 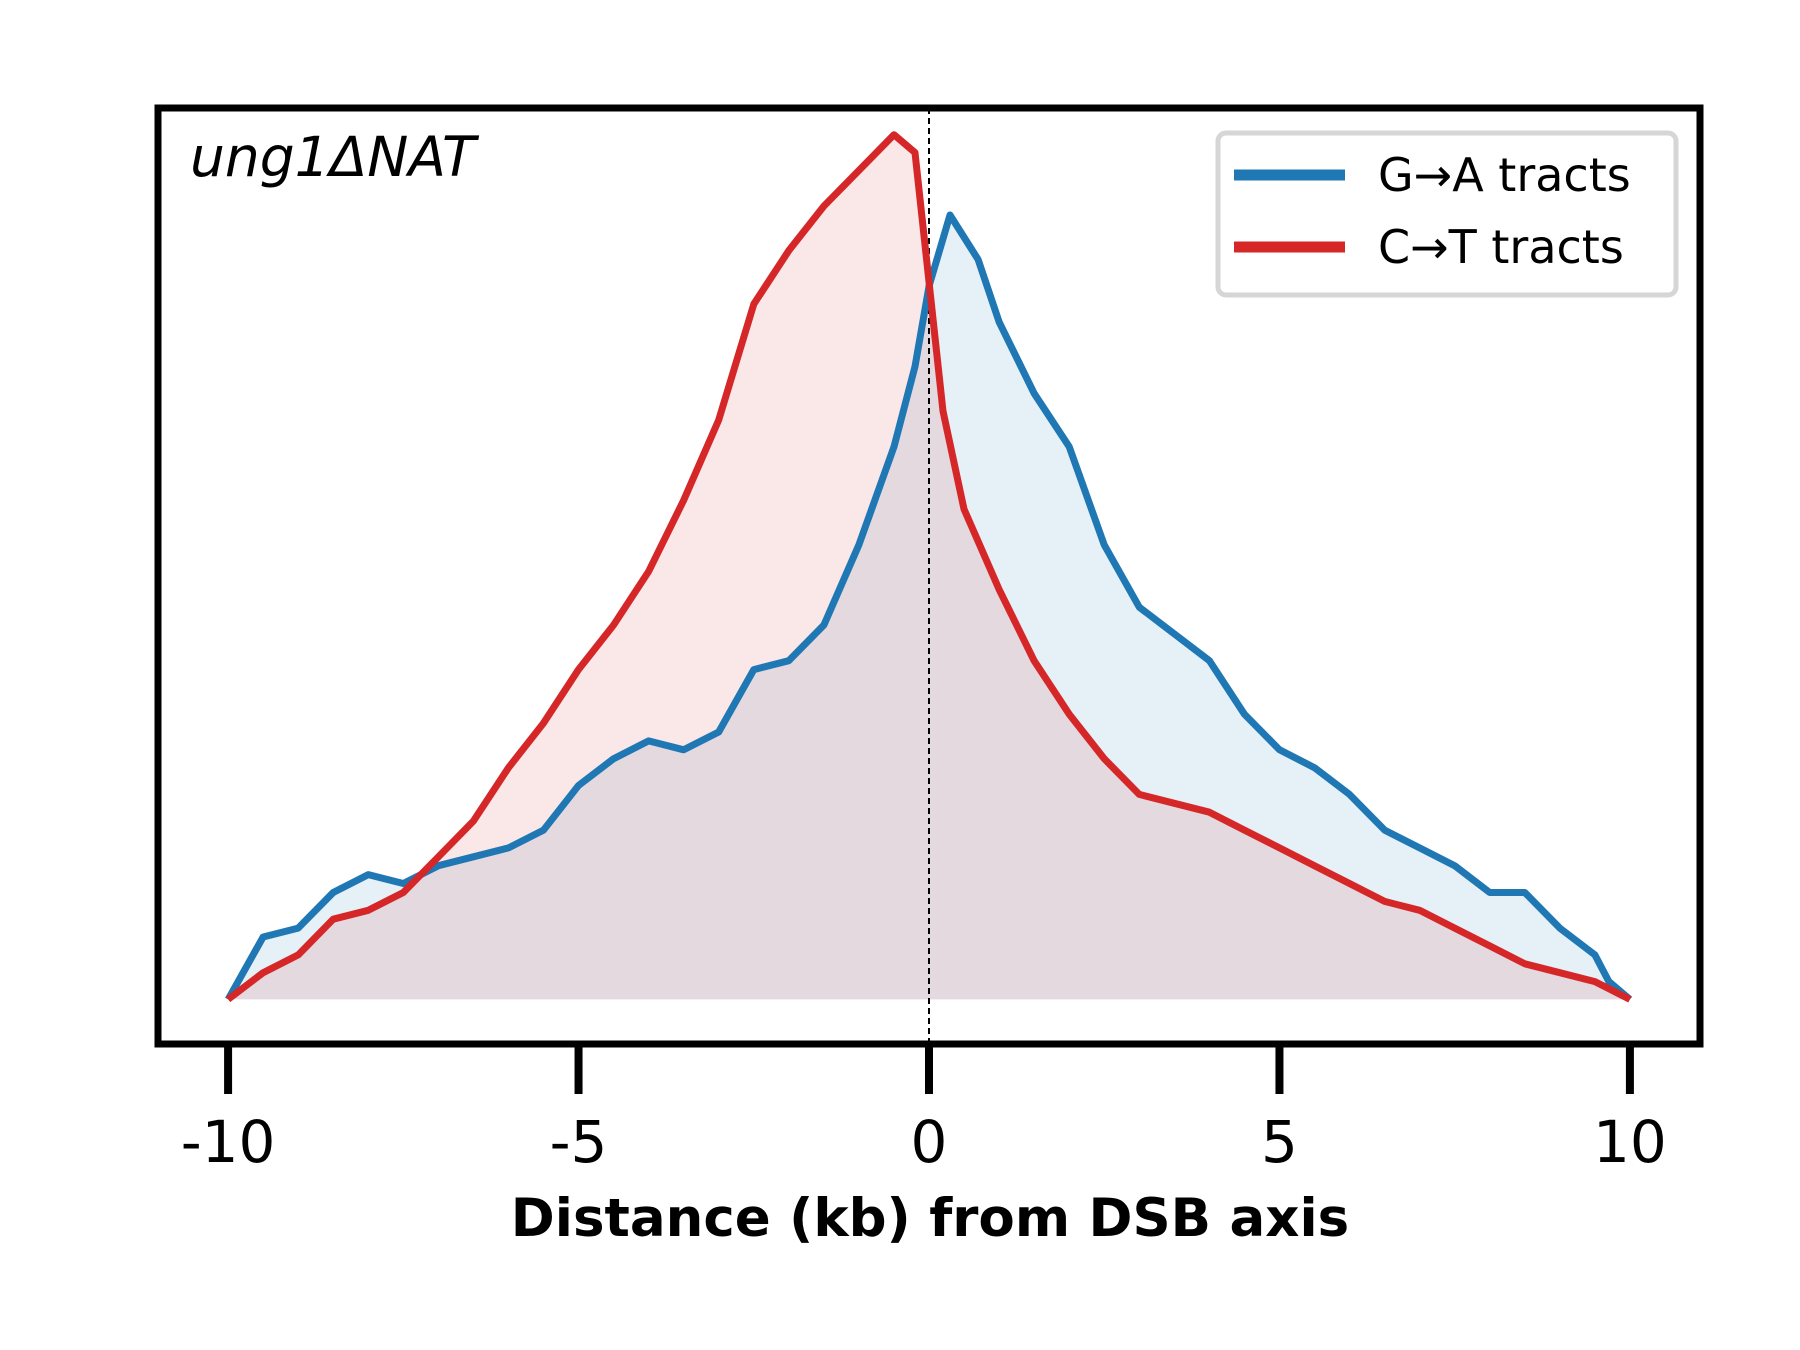 I want to click on x-tick-label: 0, so click(x=929, y=1142).